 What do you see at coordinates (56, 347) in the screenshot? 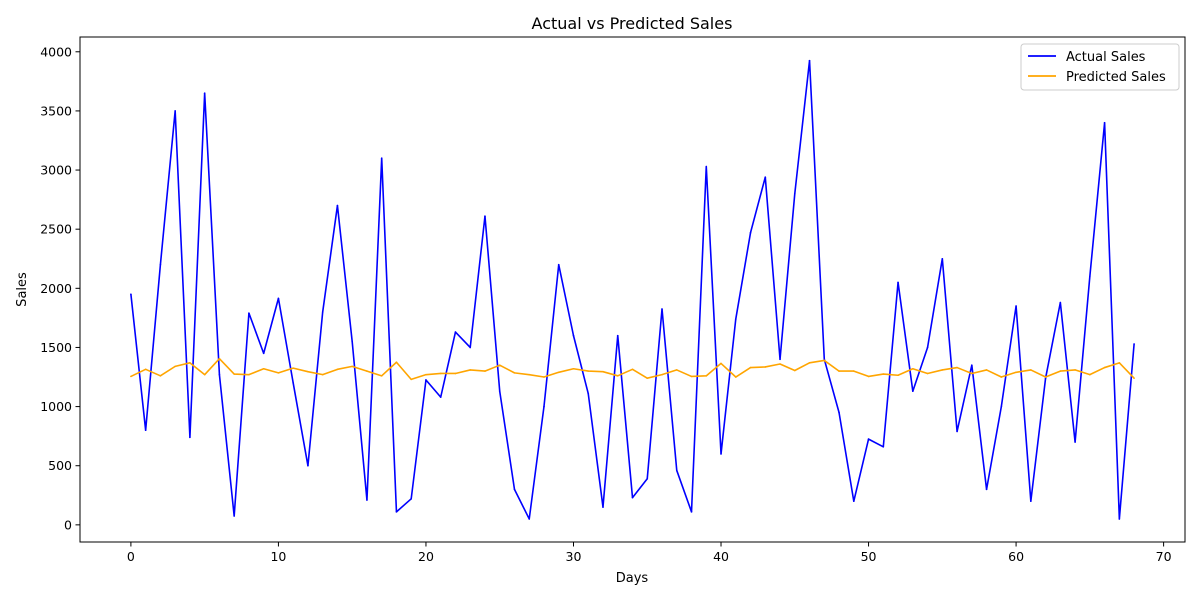
I see `y-tick-label: 1500` at bounding box center [56, 347].